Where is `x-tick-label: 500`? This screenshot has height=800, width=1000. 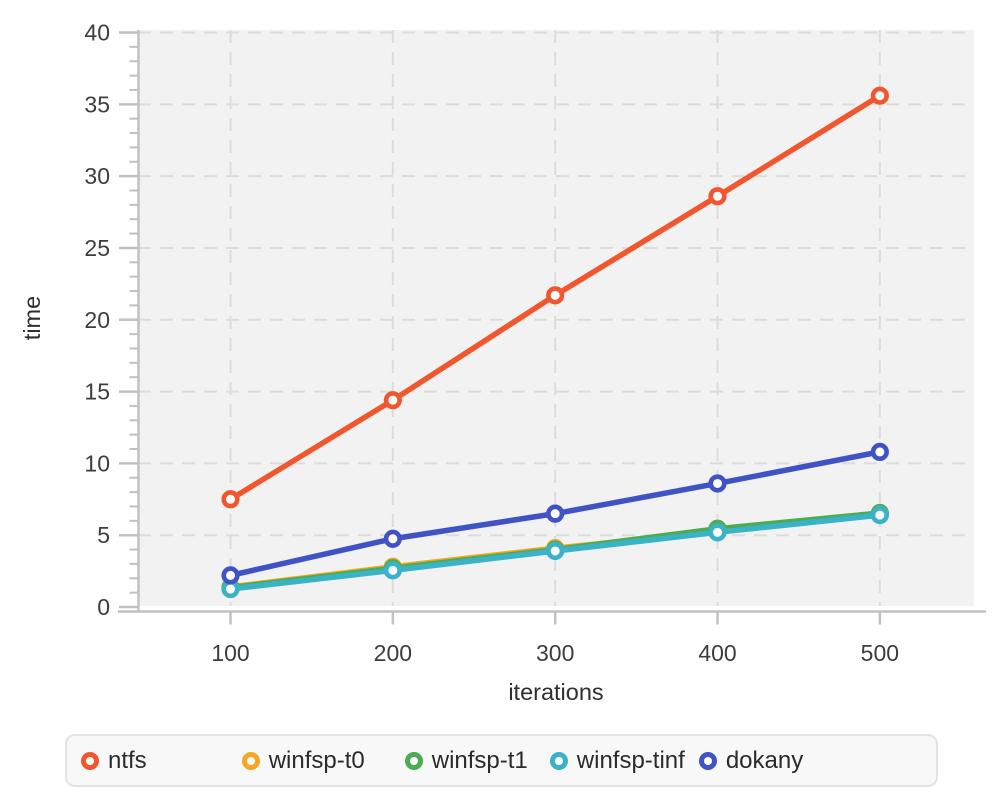
x-tick-label: 500 is located at coordinates (880, 653).